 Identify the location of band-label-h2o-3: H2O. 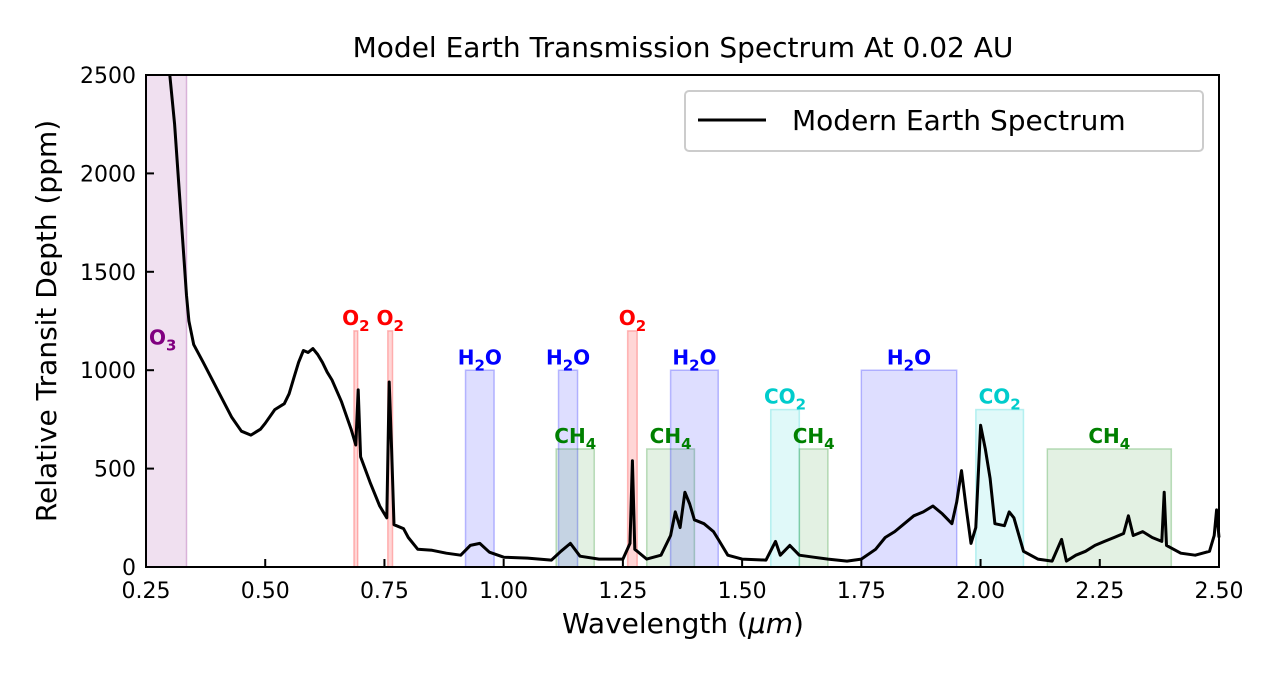
(480, 359).